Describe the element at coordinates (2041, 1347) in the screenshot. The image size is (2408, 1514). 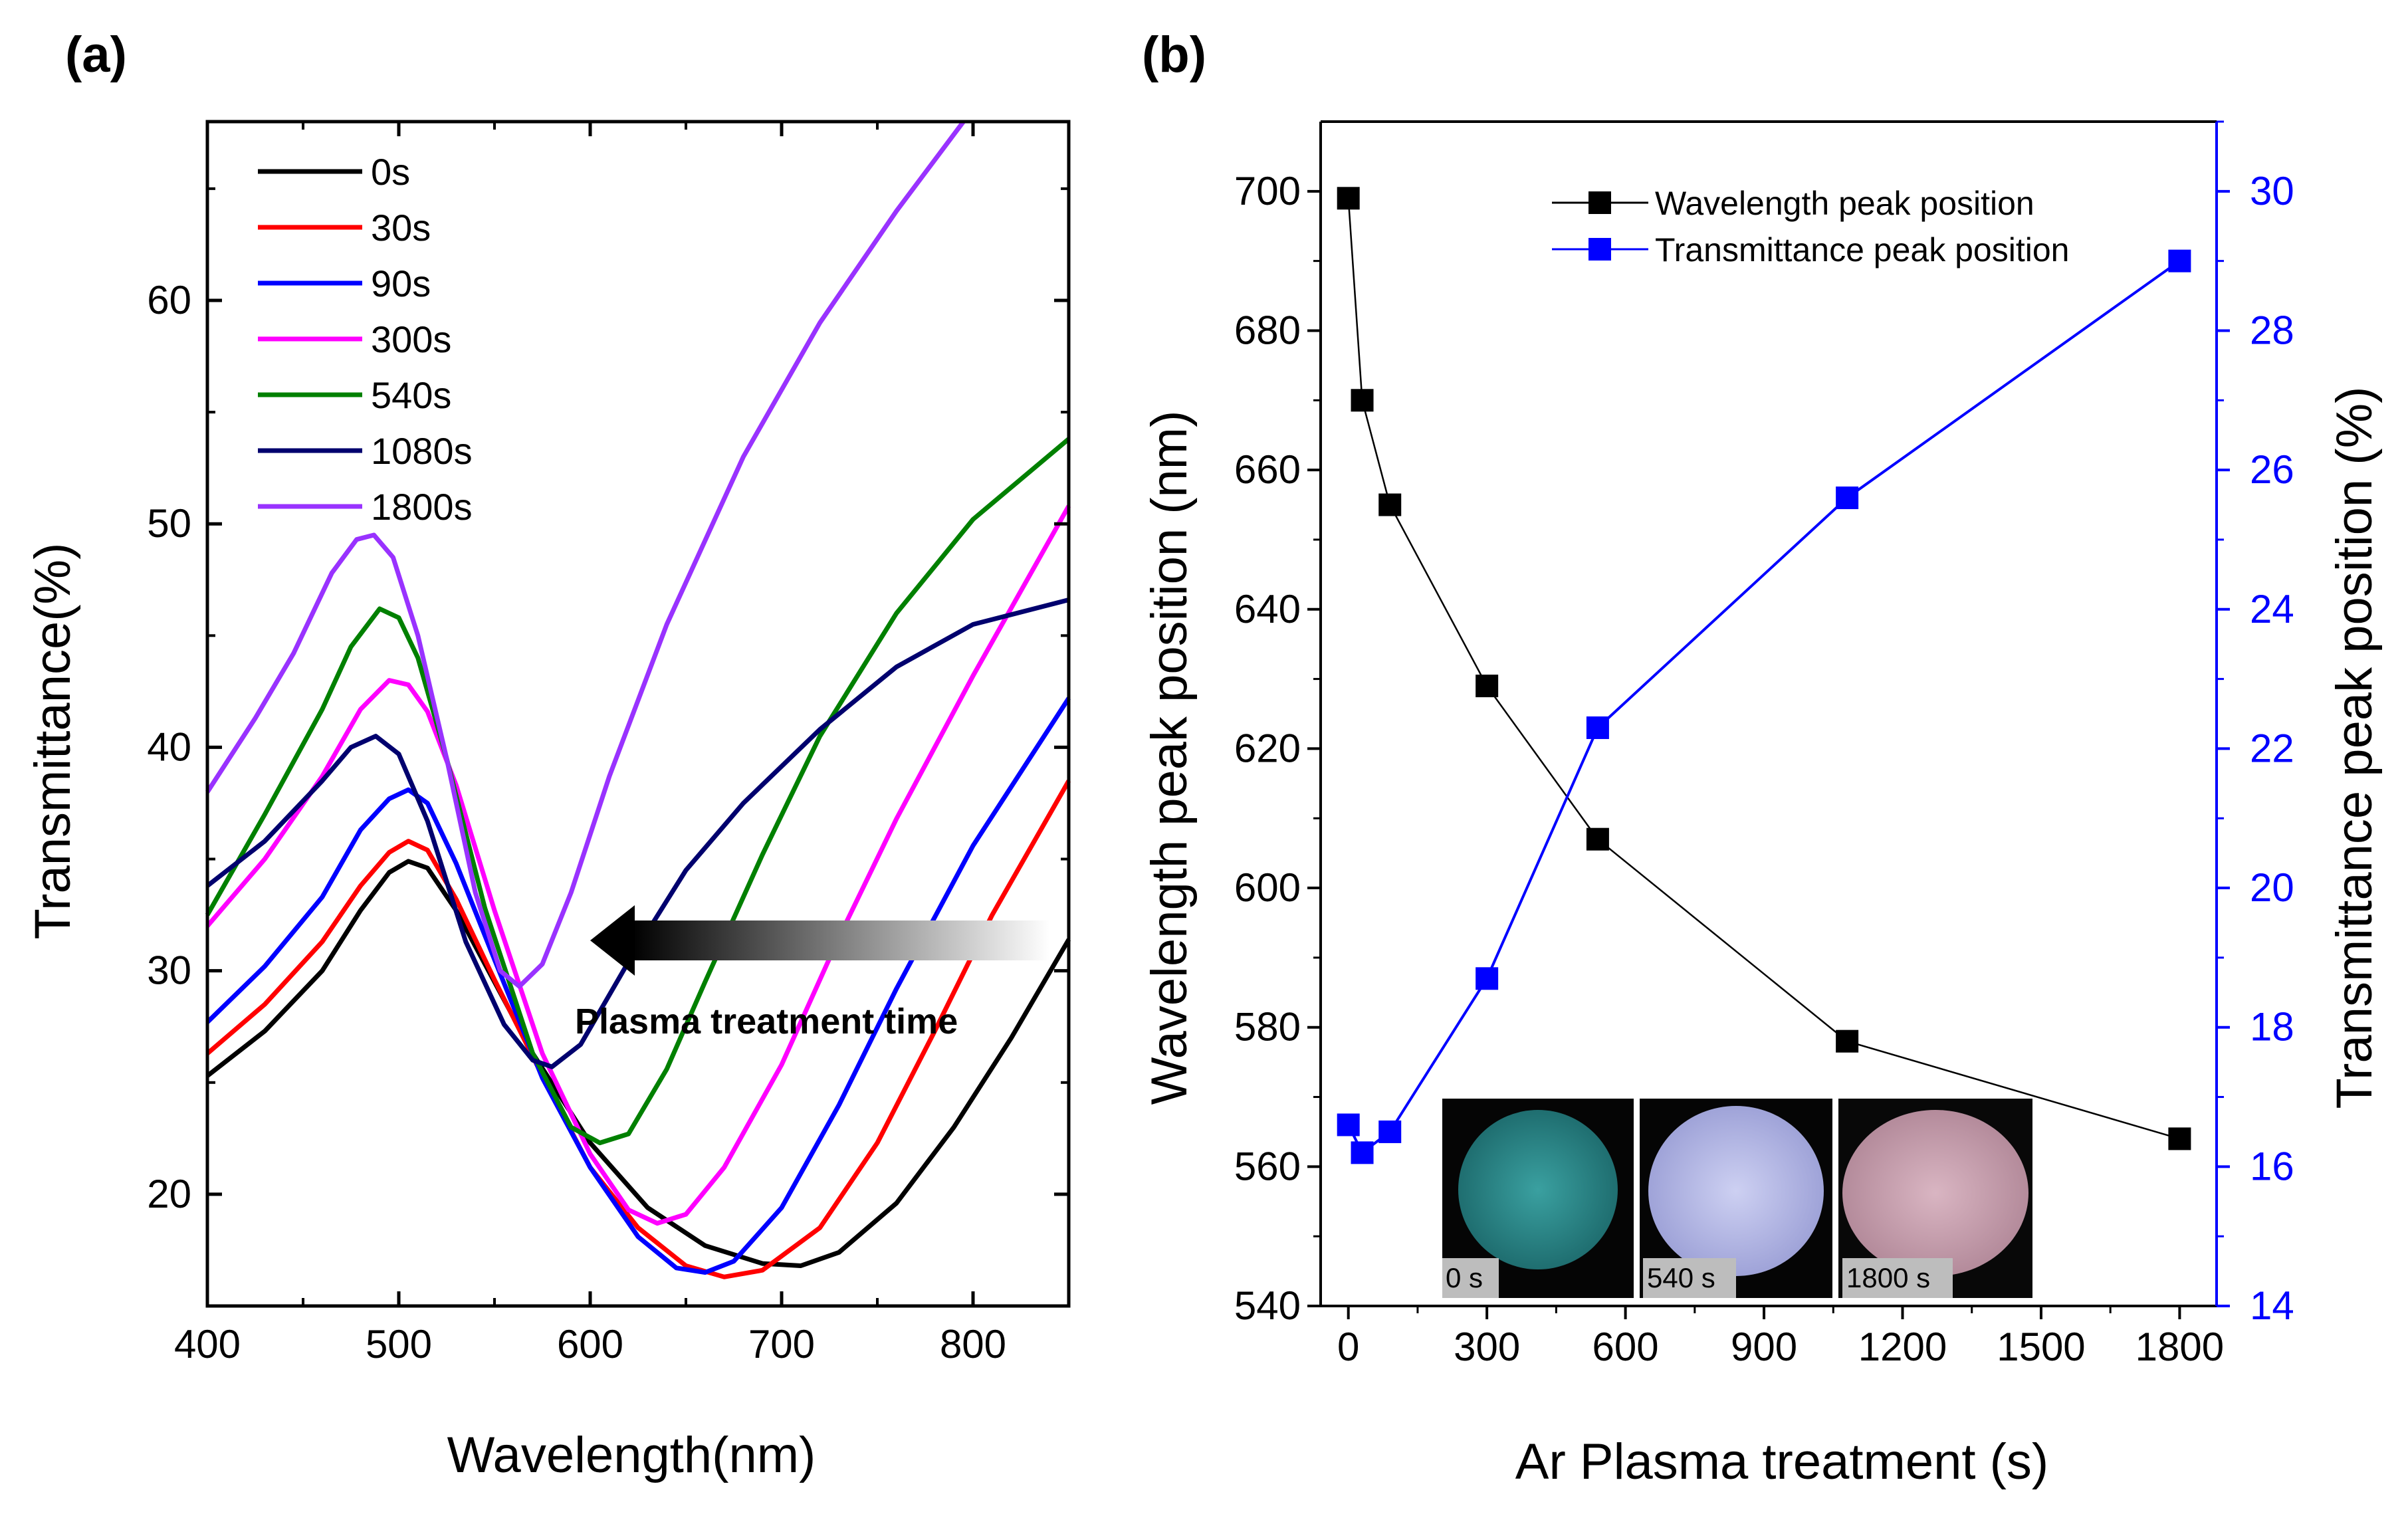
I see `x-tick-label-1500: 1500` at that location.